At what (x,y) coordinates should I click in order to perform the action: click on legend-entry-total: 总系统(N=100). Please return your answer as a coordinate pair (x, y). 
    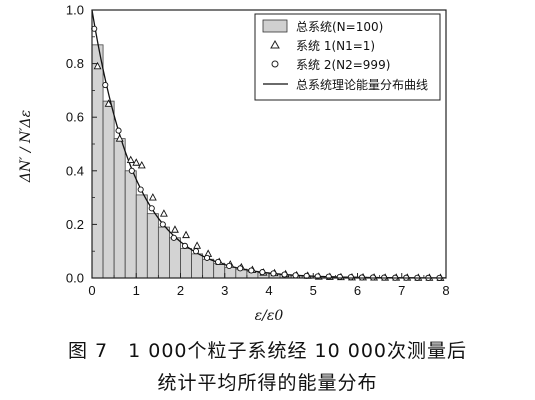
    Looking at the image, I should click on (339, 27).